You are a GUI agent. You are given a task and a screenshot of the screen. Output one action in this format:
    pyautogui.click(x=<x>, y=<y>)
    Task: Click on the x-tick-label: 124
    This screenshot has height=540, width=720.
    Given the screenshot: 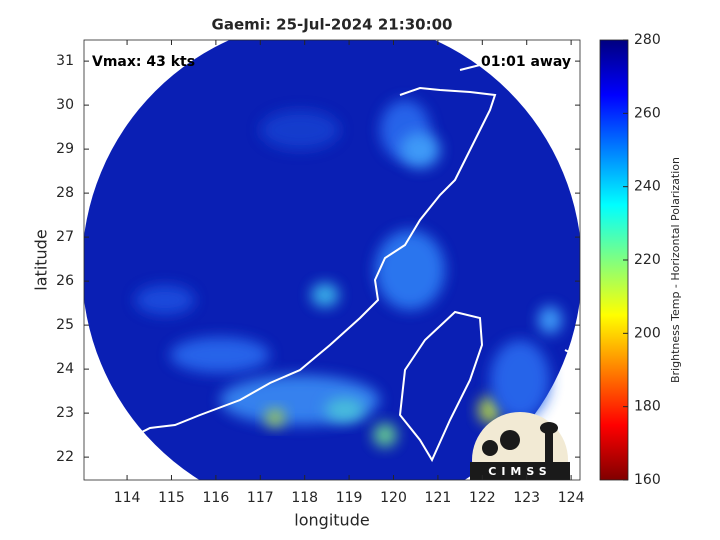 What is the action you would take?
    pyautogui.click(x=571, y=498)
    